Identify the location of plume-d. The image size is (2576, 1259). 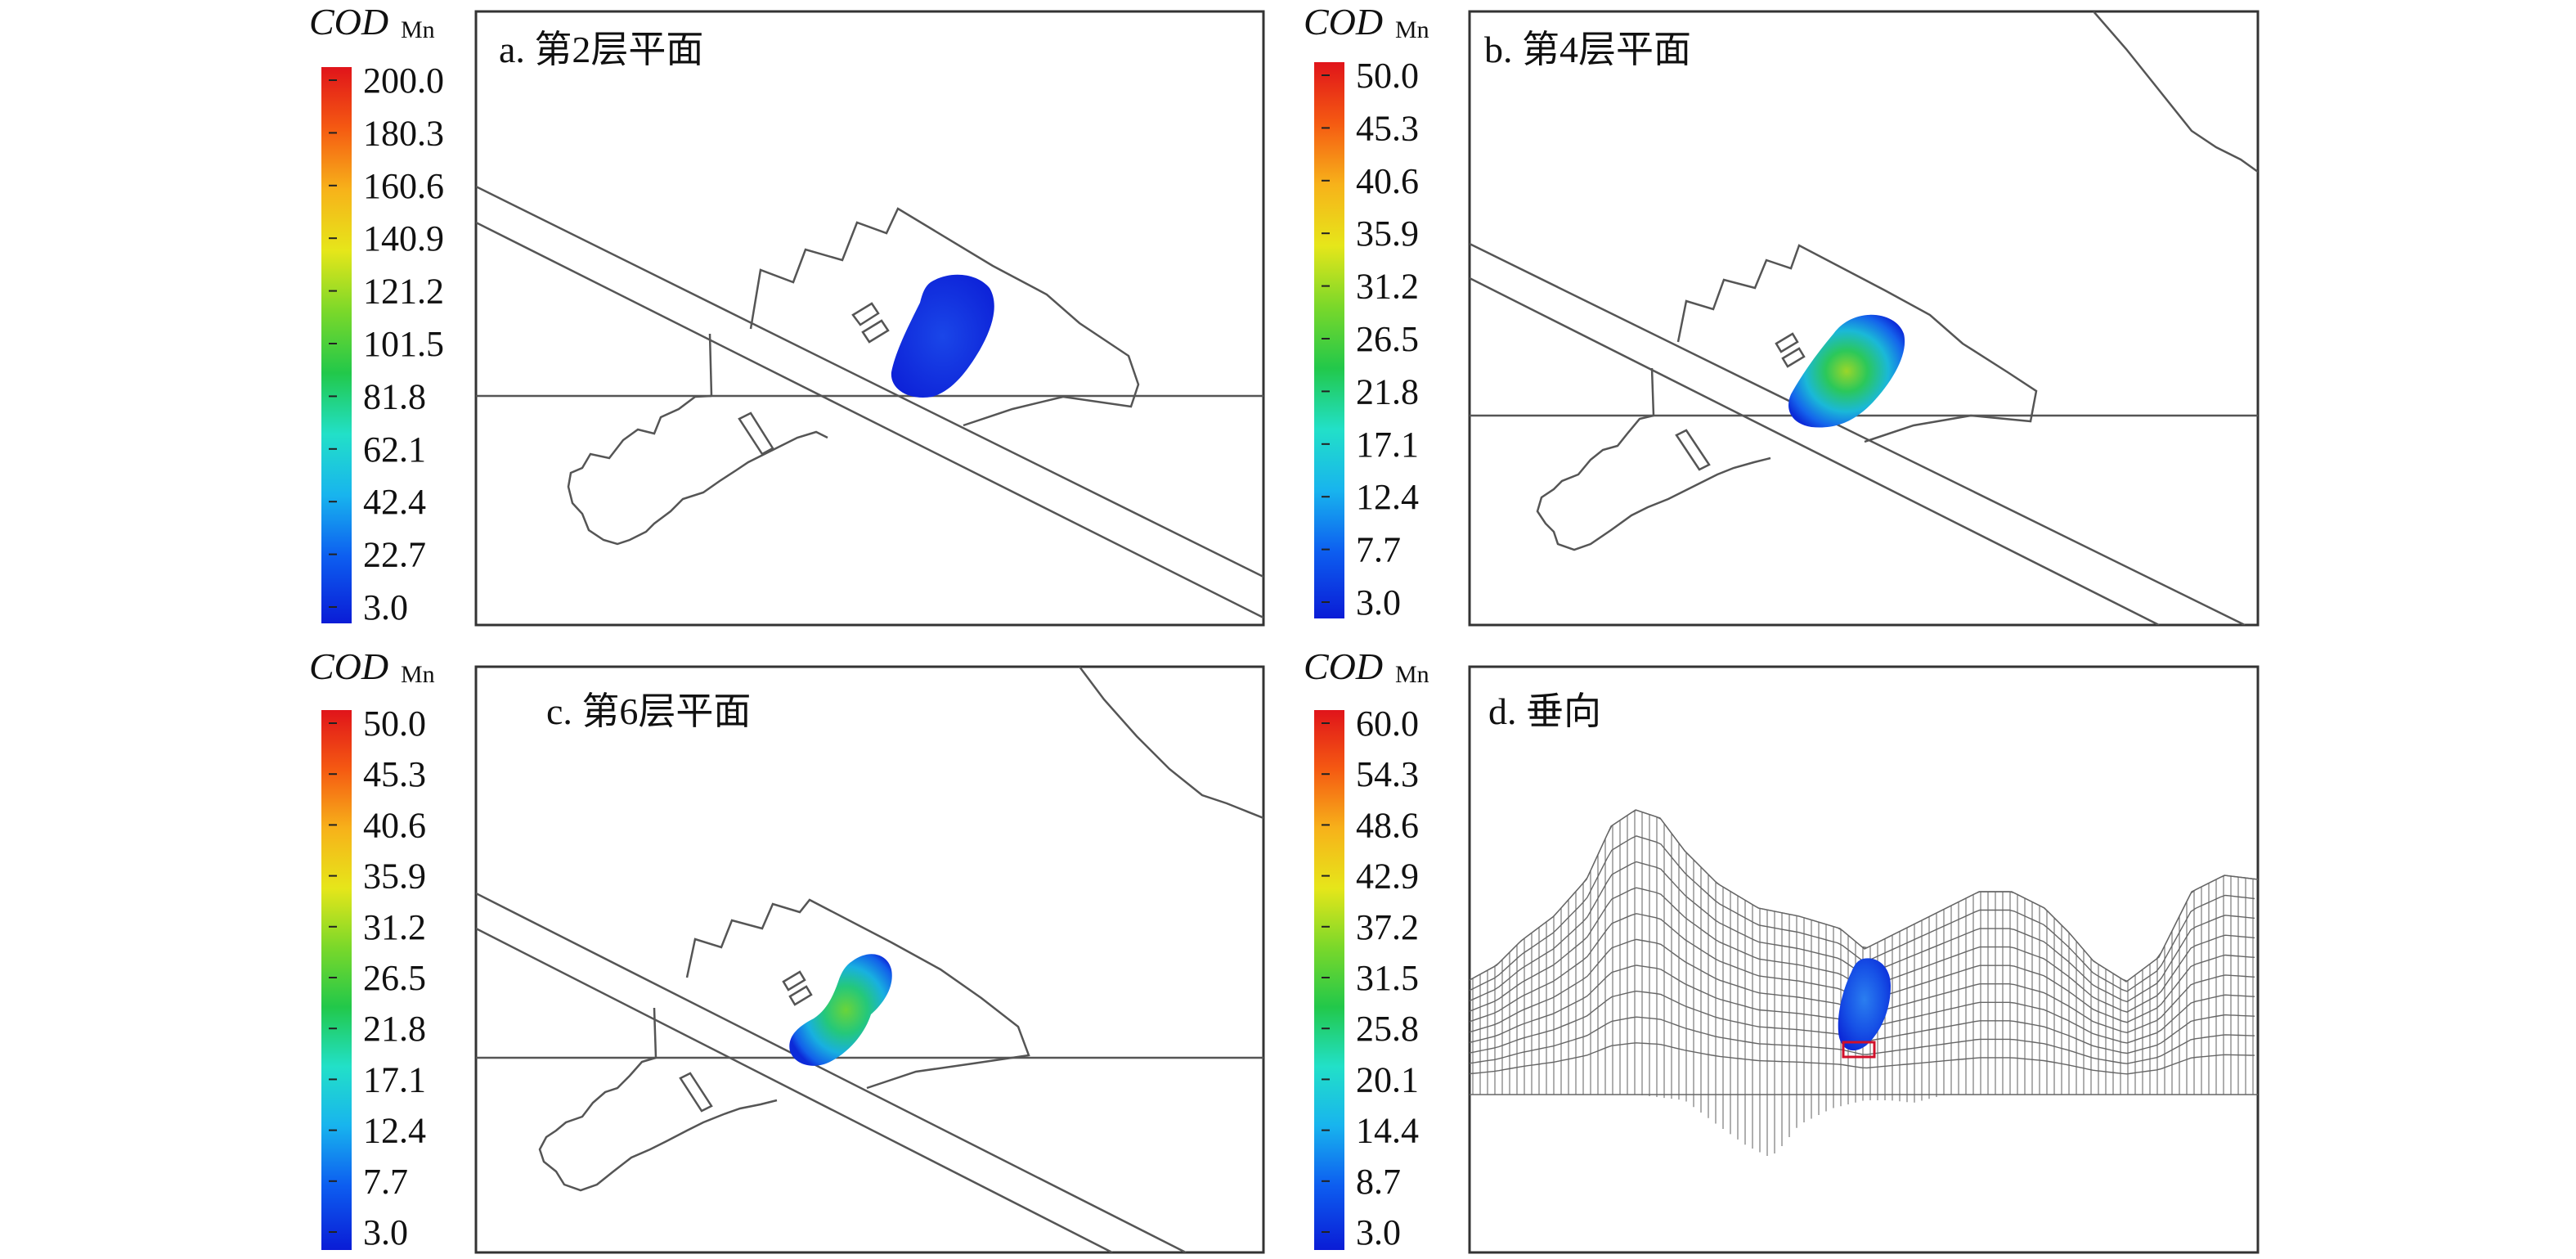
(1865, 1004).